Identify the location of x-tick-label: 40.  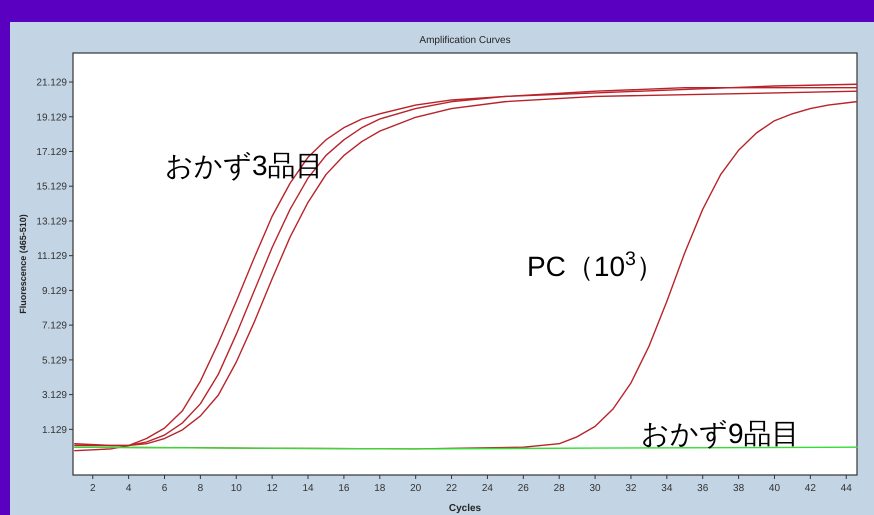
(774, 488).